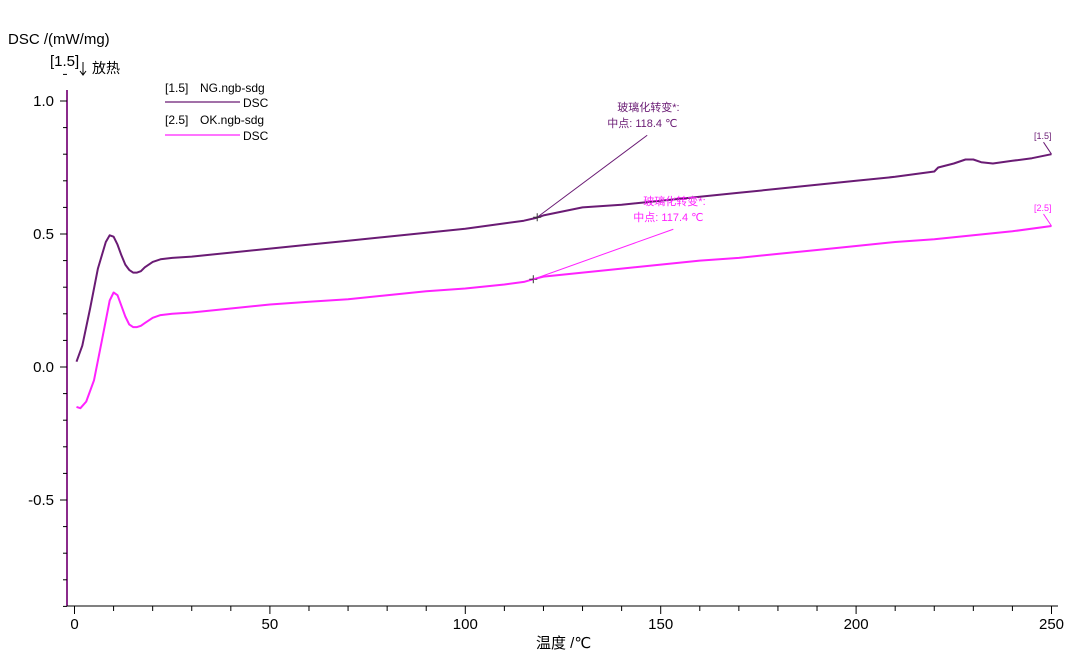  Describe the element at coordinates (1051, 624) in the screenshot. I see `x-tick-label: 250` at that location.